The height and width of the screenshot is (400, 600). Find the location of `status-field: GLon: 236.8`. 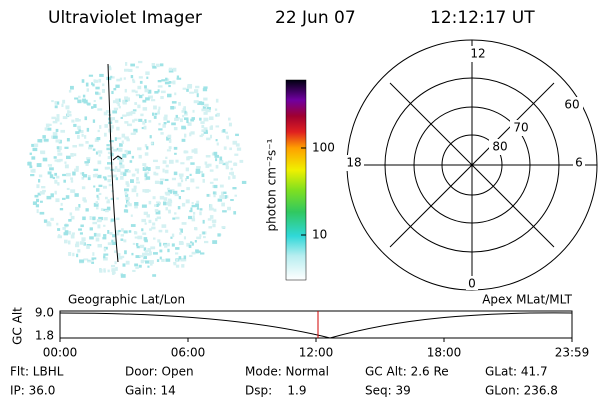

status-field: GLon: 236.8 is located at coordinates (521, 391).